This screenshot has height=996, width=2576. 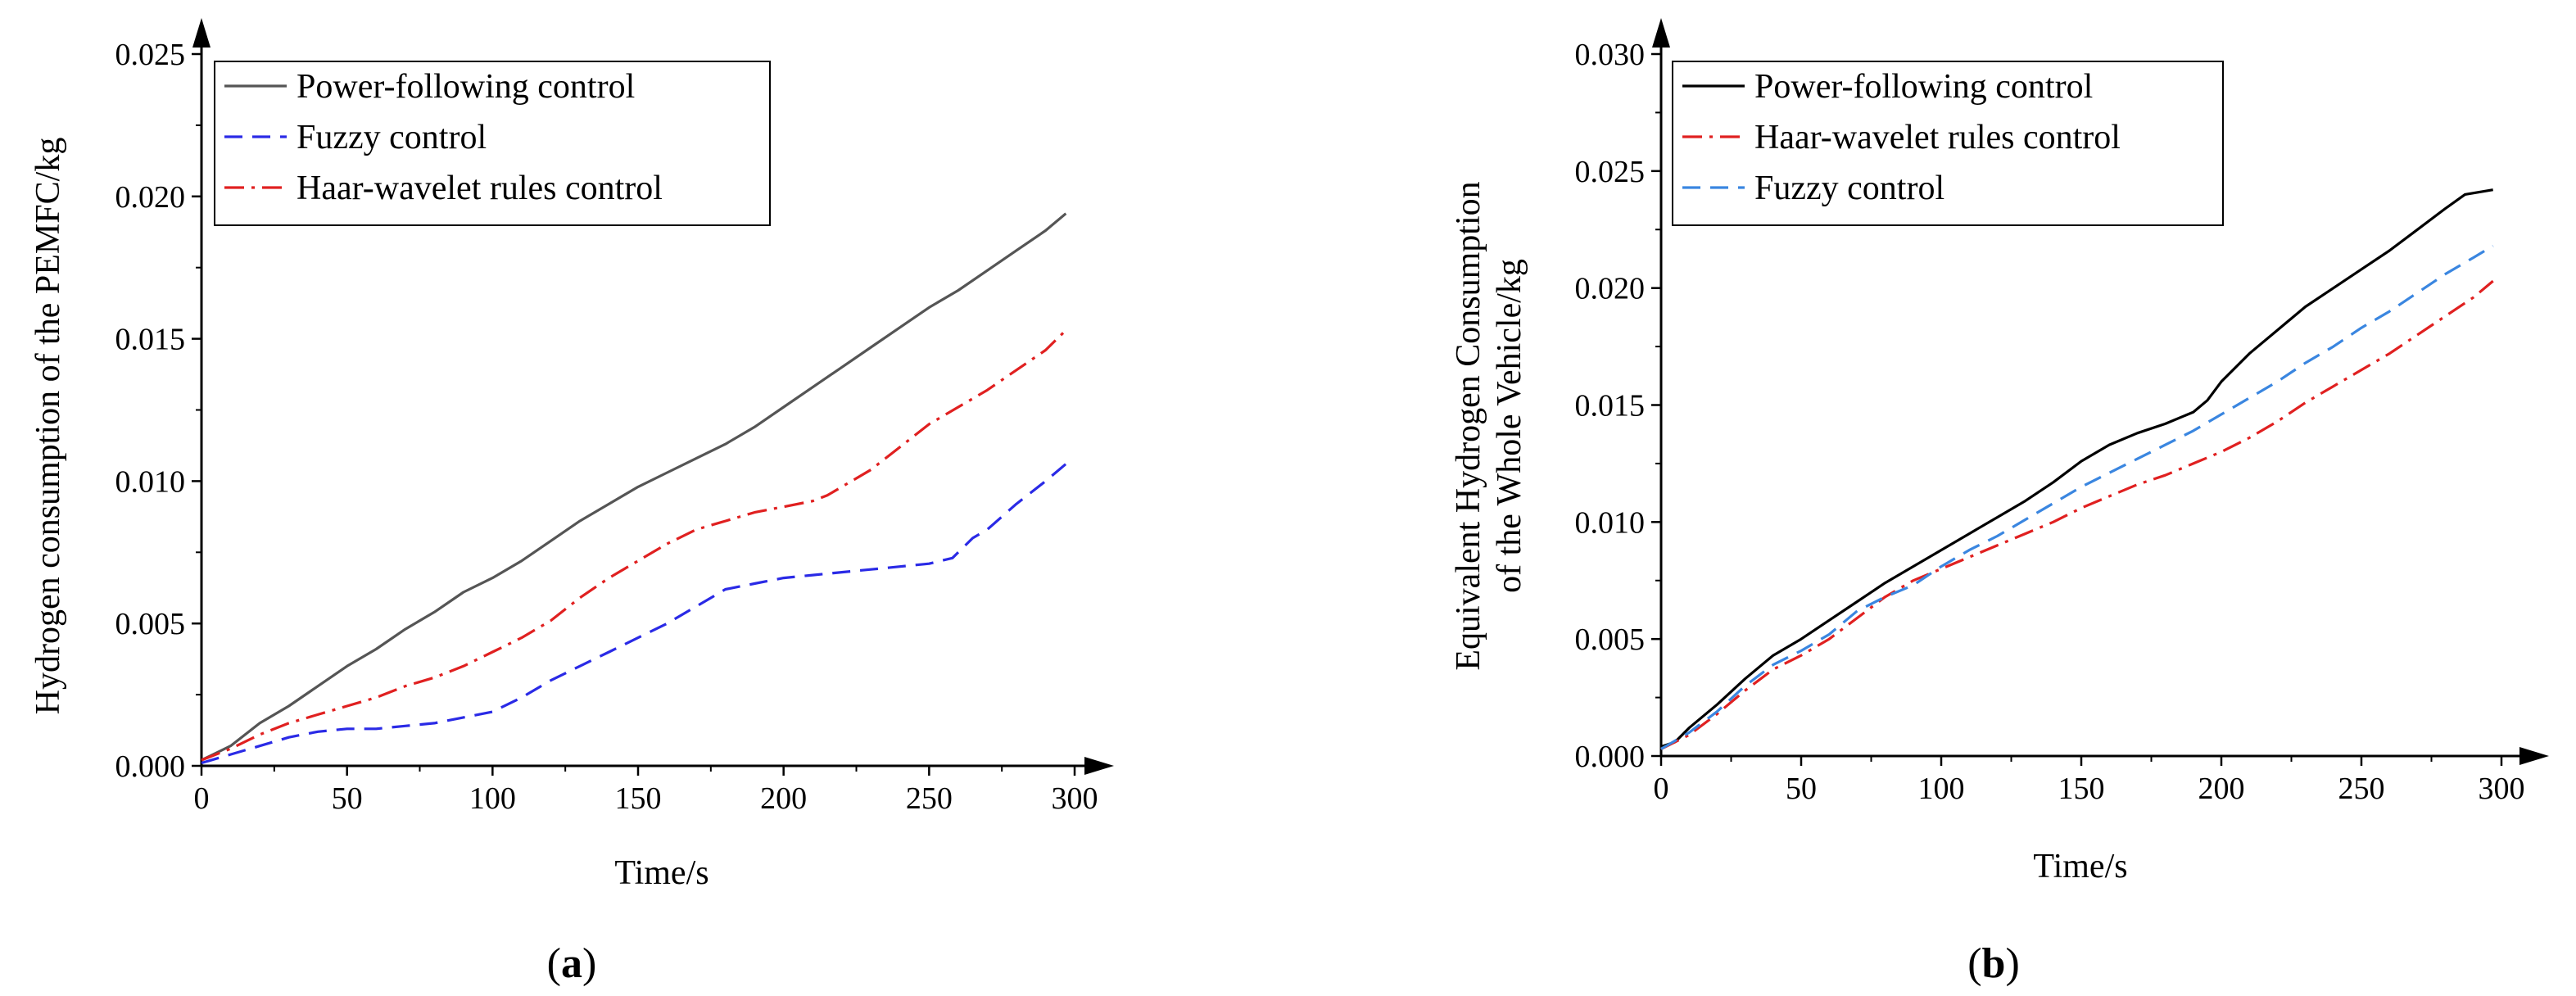 What do you see at coordinates (392, 137) in the screenshot?
I see `panel-a-legend-label-2: Fuzzy control` at bounding box center [392, 137].